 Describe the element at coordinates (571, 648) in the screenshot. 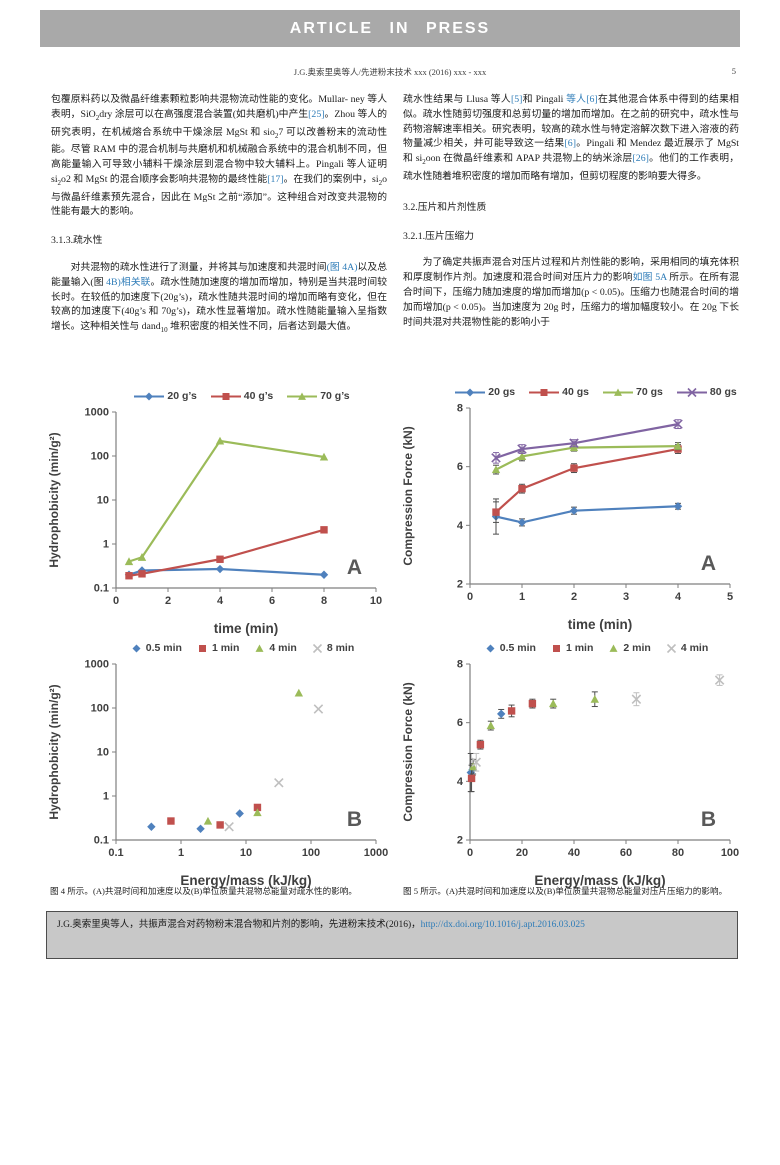

I see `legend-item: 1 min` at that location.